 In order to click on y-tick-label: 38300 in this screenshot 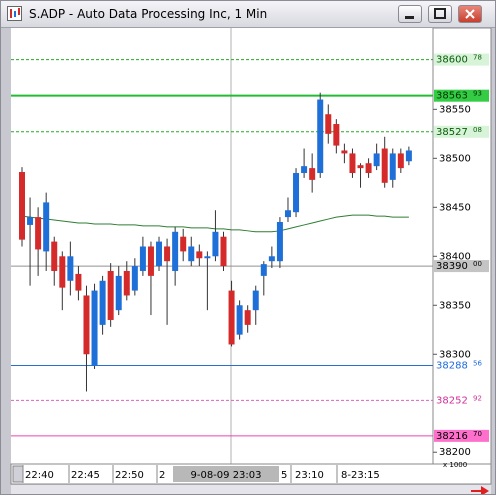, I will do `click(455, 354)`.